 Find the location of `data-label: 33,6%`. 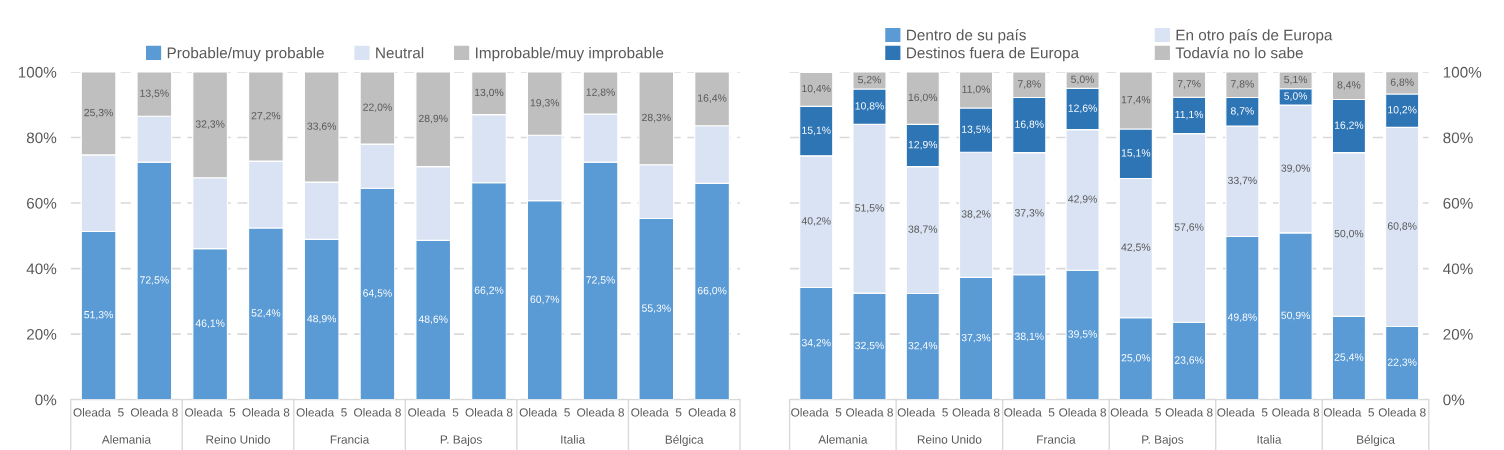

data-label: 33,6% is located at coordinates (322, 127).